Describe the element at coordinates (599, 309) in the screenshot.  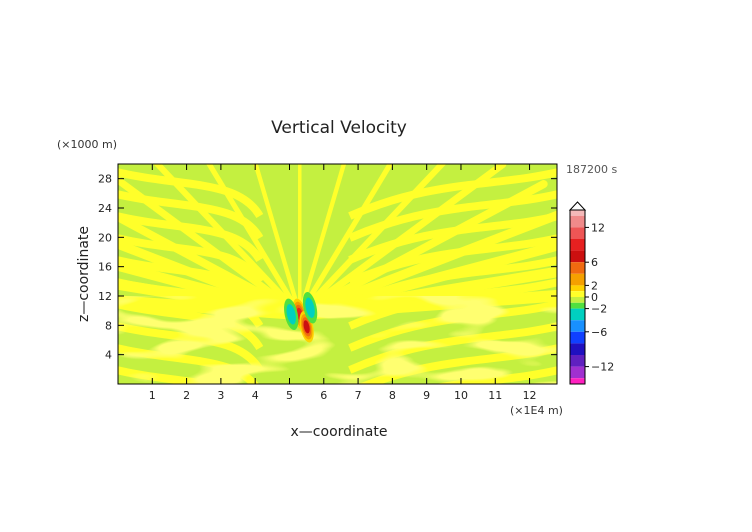
I see `colorbar-tick-label: −2` at that location.